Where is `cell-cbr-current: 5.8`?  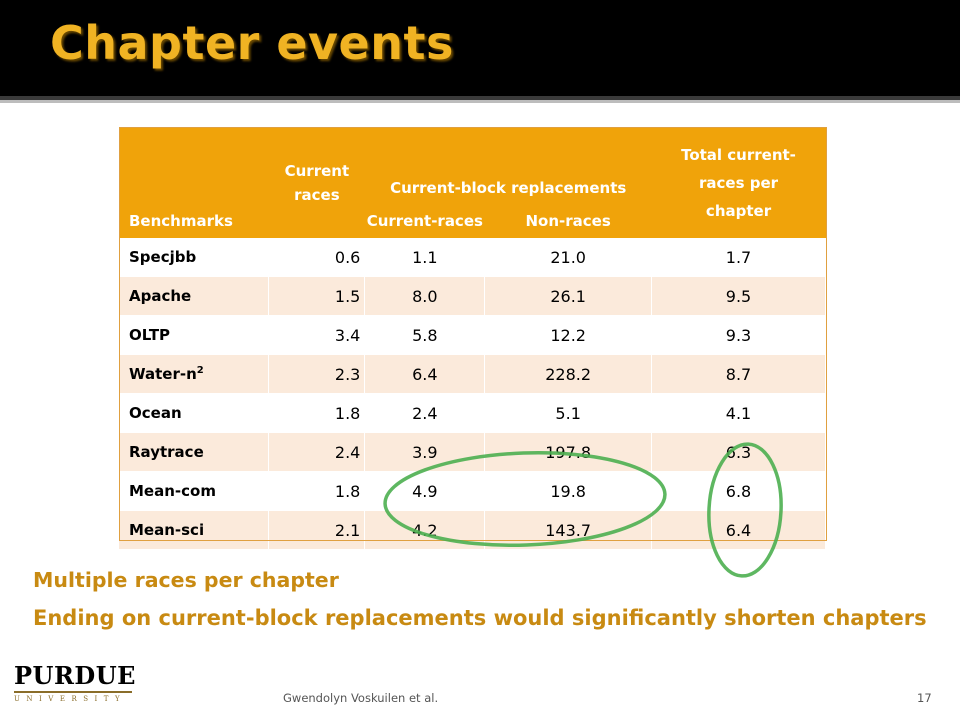
cell-cbr-current: 5.8 is located at coordinates (425, 335).